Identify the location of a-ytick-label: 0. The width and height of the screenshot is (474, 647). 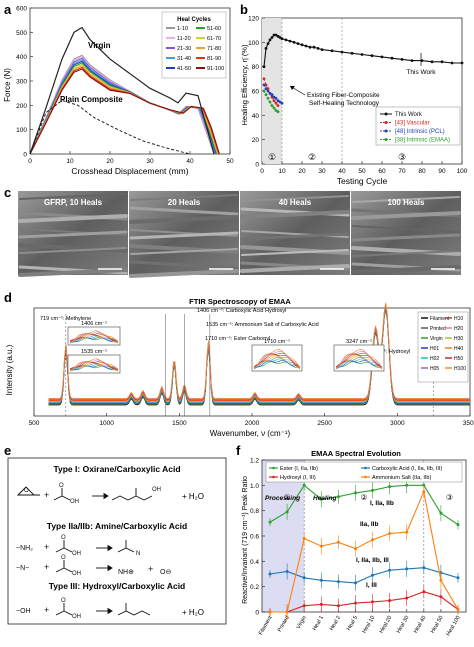
(25, 155).